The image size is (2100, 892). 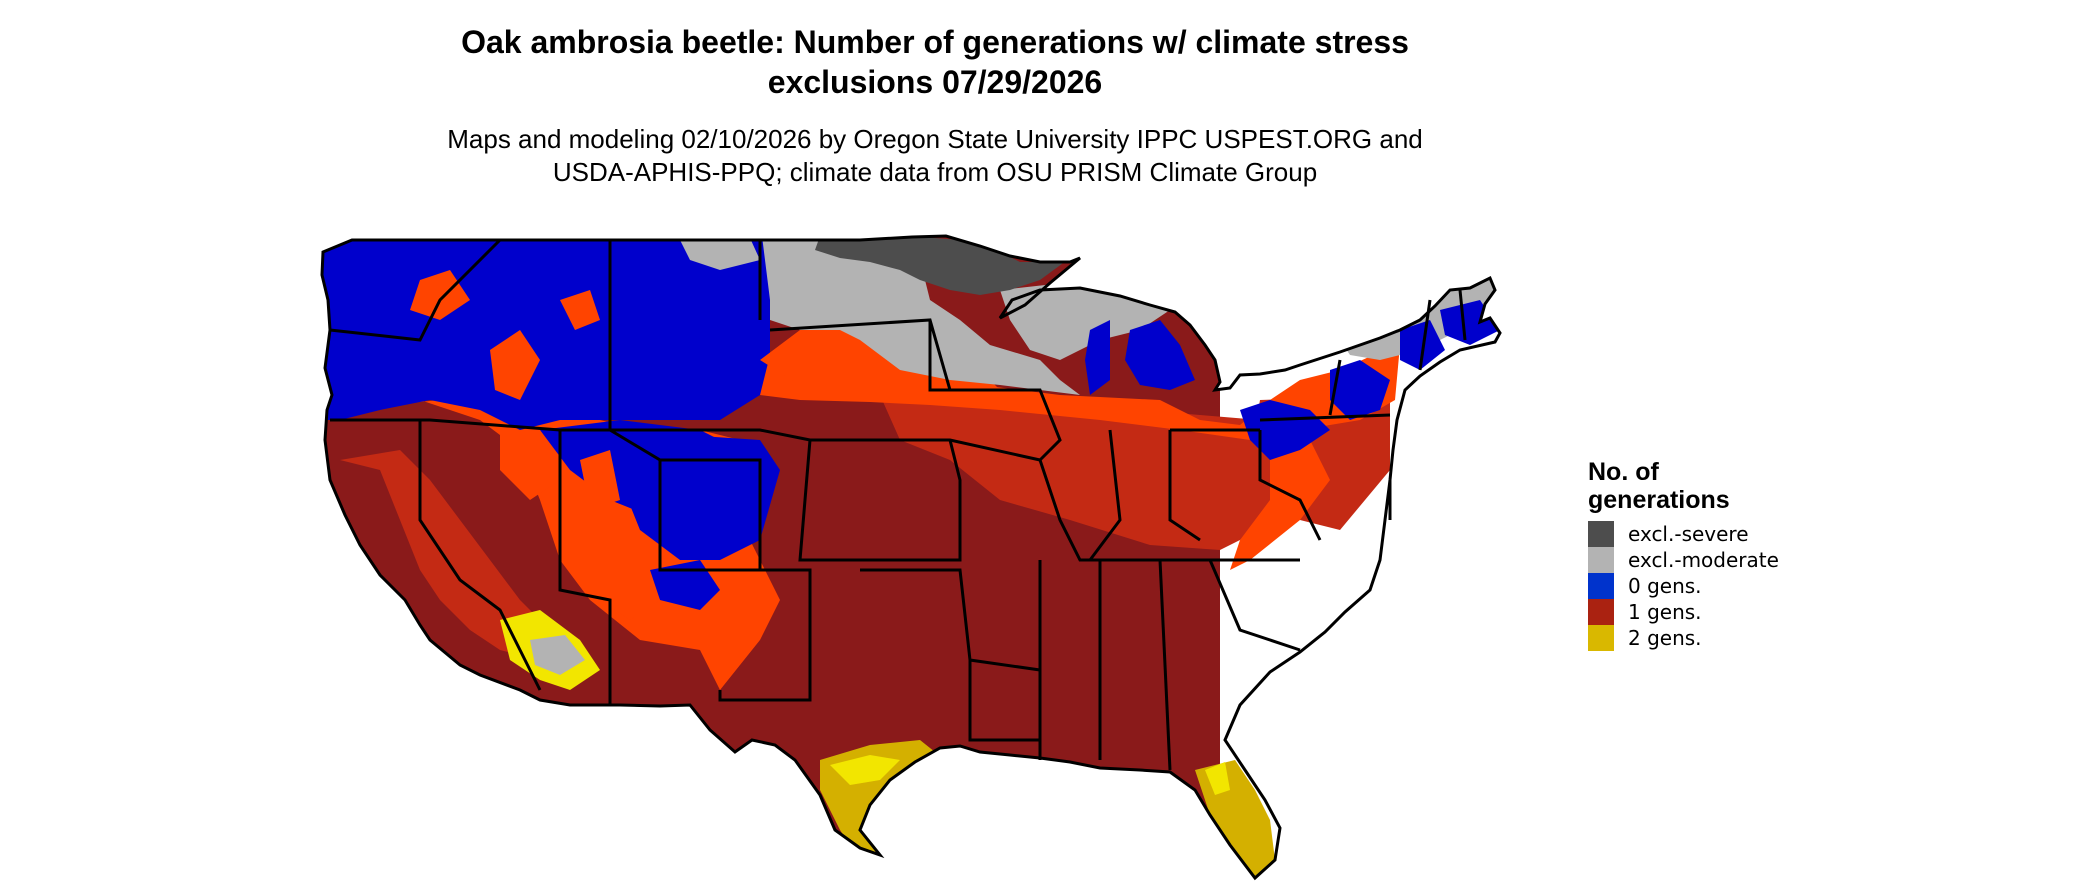 I want to click on legend-label: 0 gens., so click(x=1665, y=586).